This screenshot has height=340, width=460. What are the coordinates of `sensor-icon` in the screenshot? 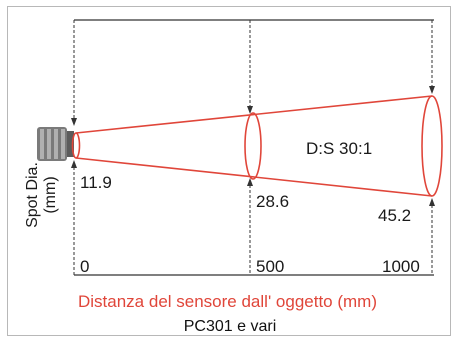 It's located at (55, 144).